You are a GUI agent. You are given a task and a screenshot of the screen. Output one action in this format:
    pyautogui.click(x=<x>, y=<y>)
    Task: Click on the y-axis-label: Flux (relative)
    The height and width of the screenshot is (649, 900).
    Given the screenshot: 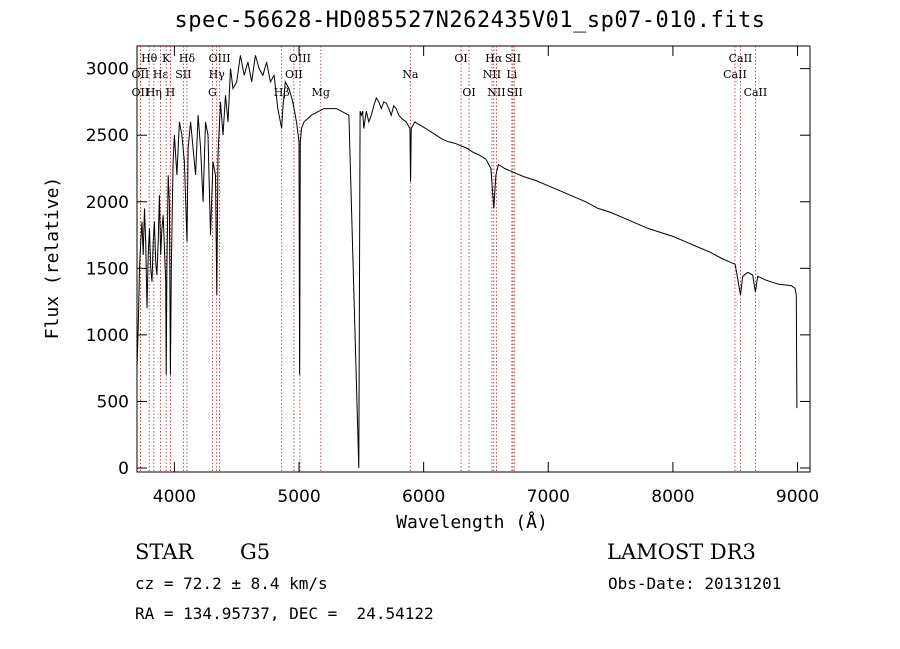 What is the action you would take?
    pyautogui.click(x=52, y=258)
    